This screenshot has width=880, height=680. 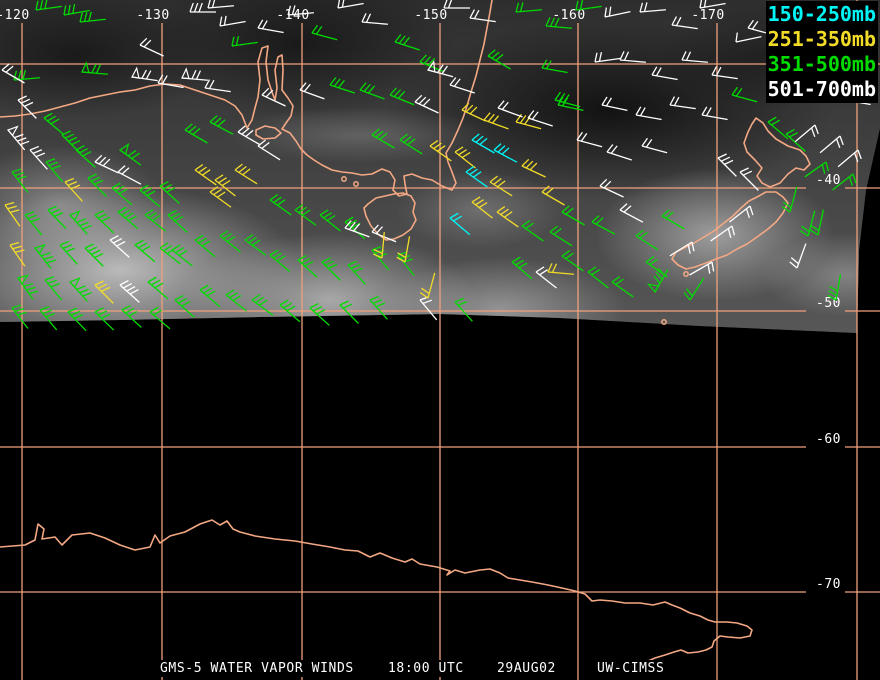 I want to click on longitude-label: -170, so click(x=707, y=15).